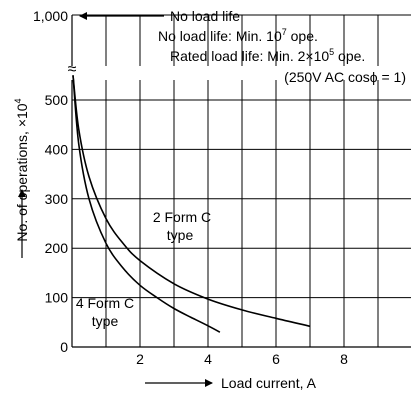  I want to click on y-tick-label-100: 100, so click(57, 298).